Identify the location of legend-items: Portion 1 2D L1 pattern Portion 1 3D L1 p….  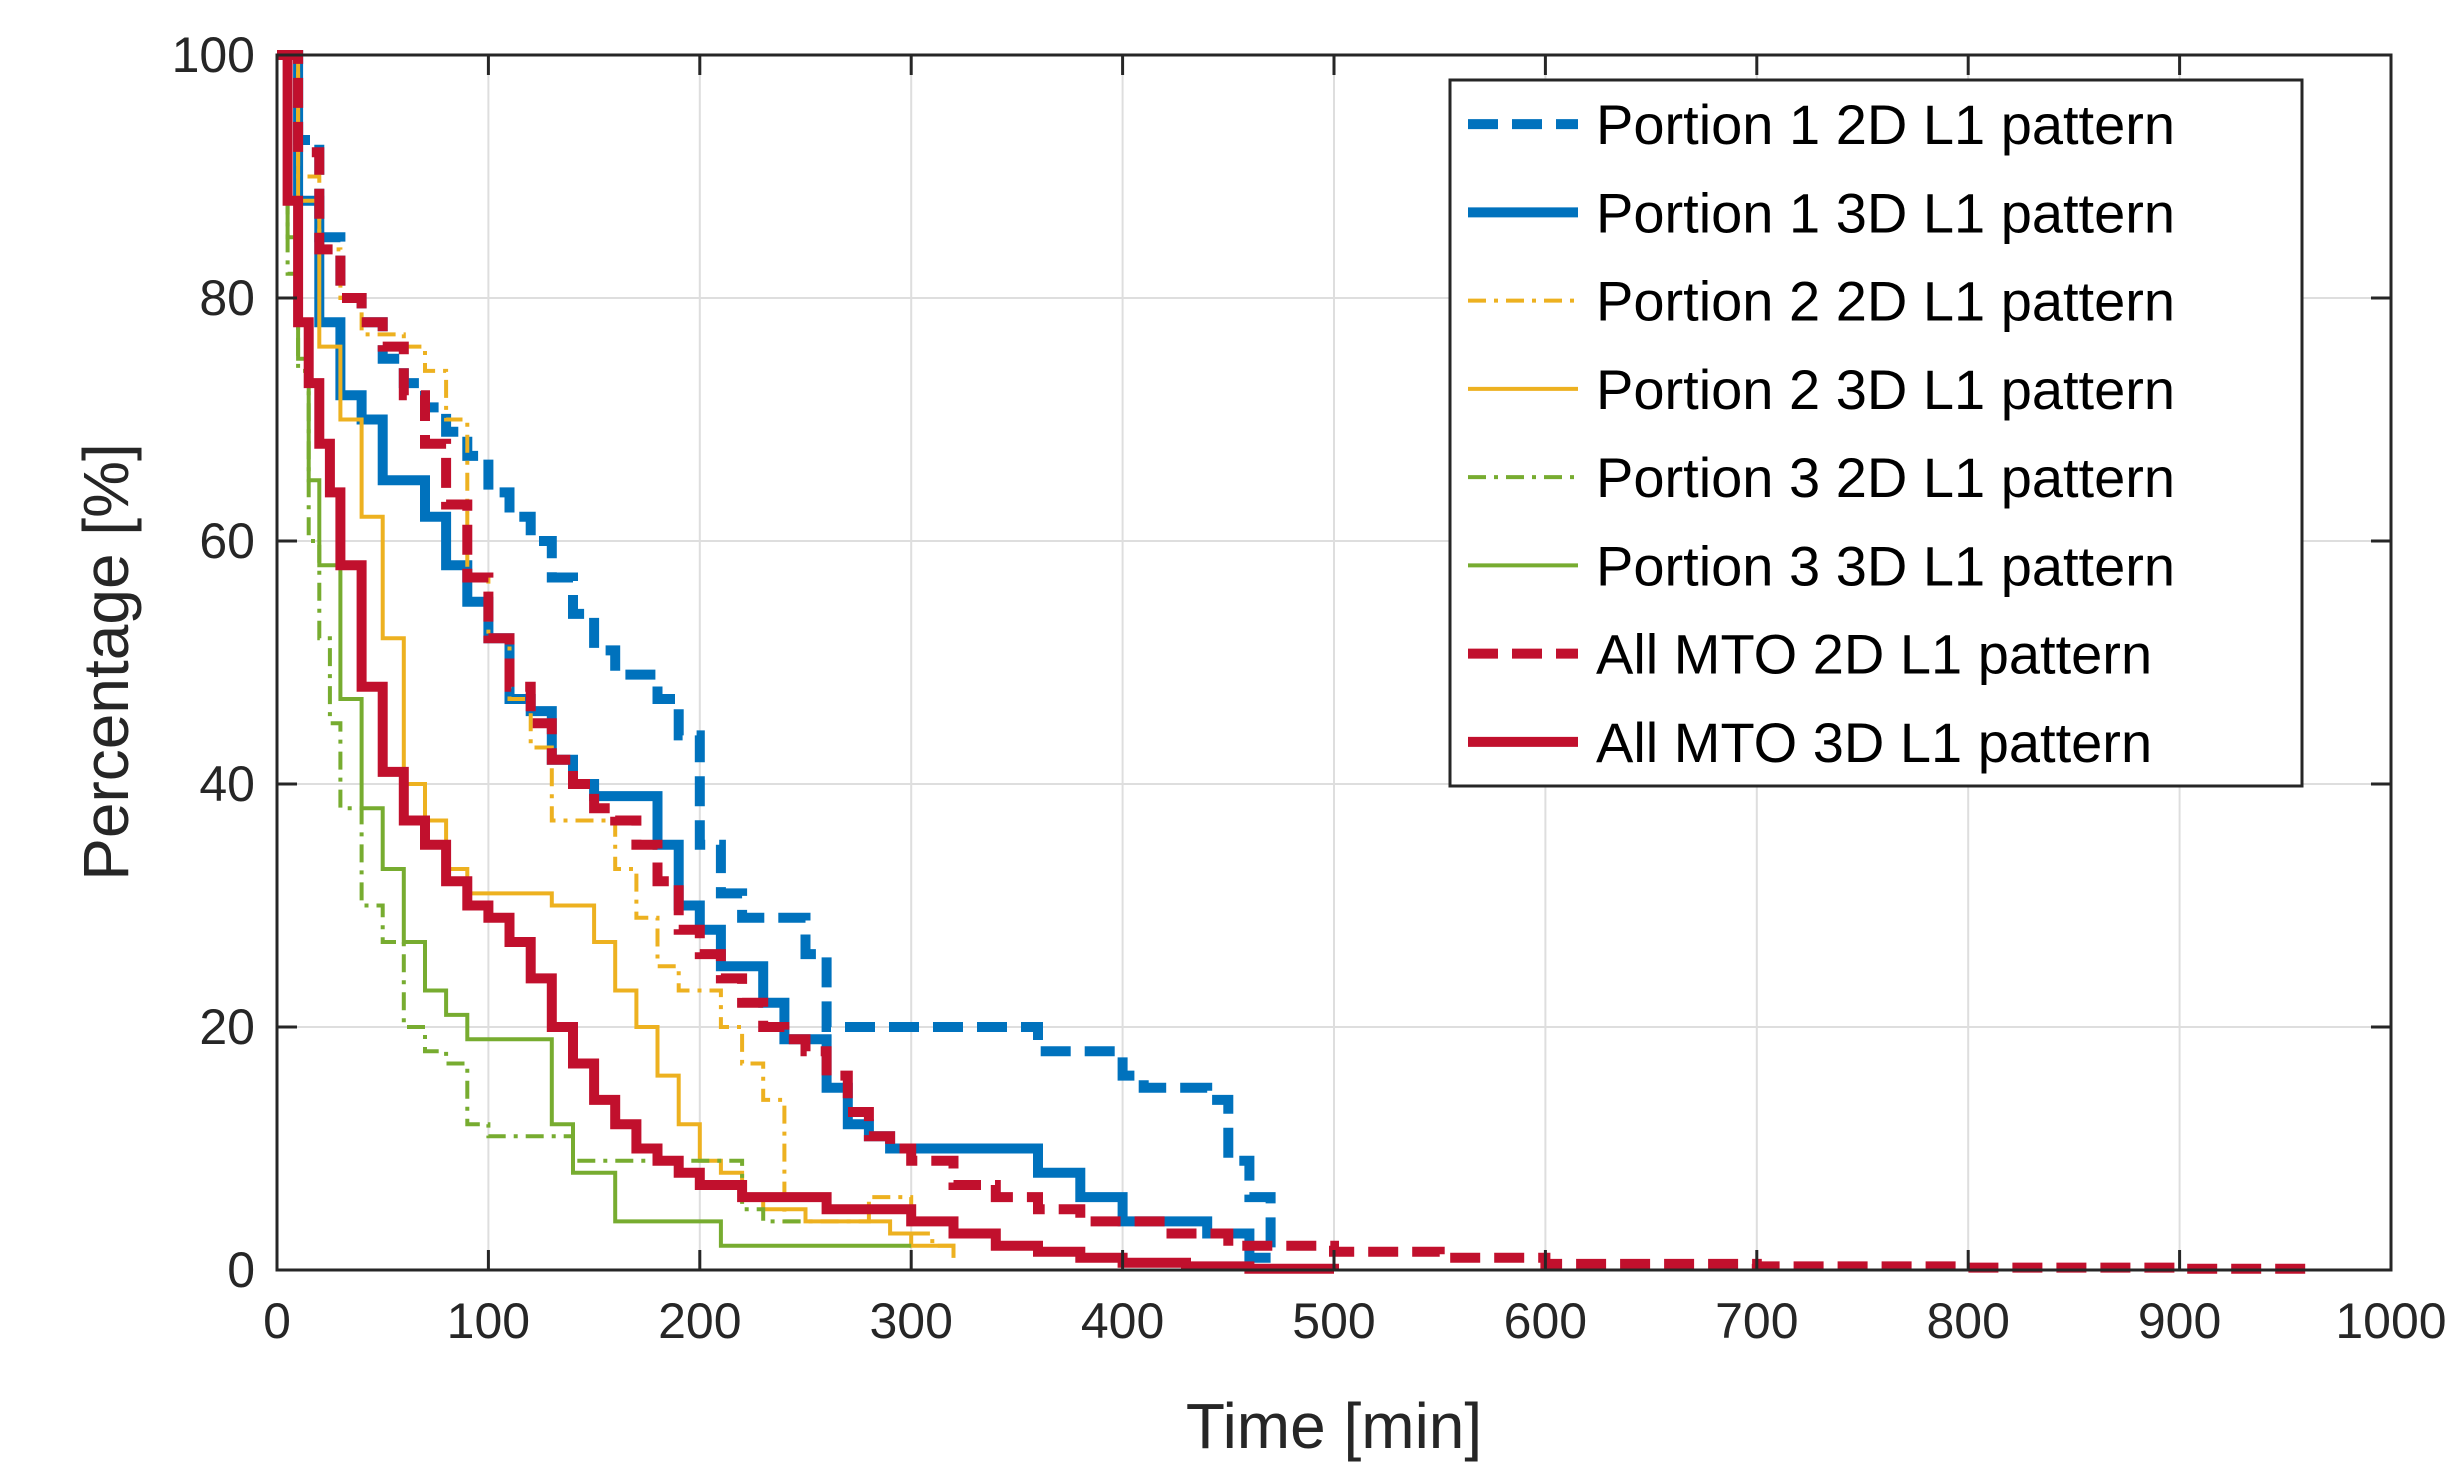
(1821, 433).